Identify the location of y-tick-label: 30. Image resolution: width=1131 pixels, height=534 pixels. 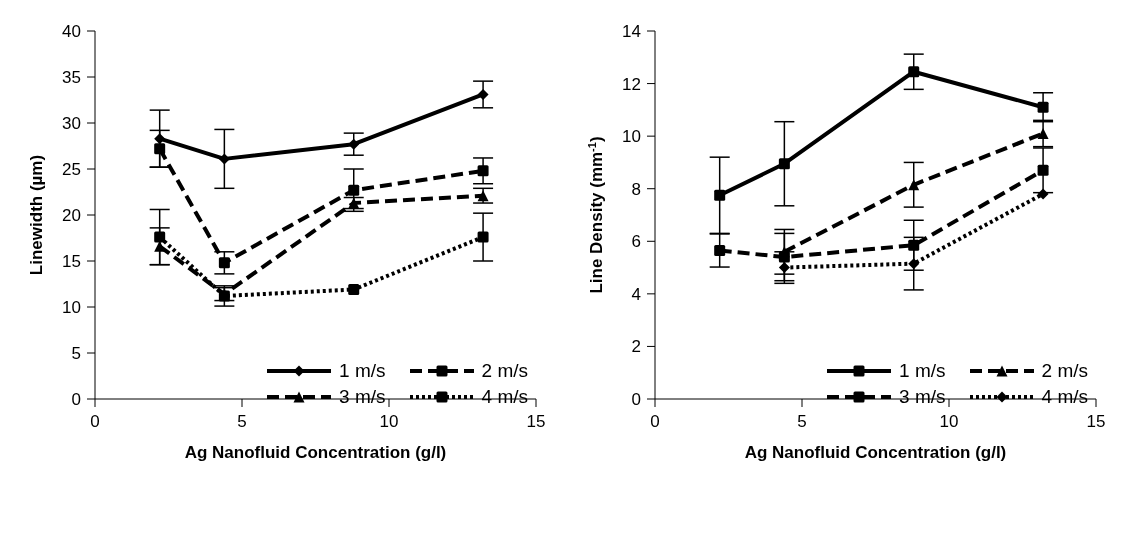
(71, 124).